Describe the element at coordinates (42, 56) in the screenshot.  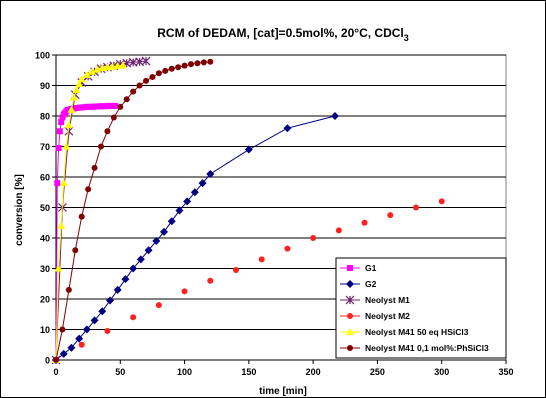
I see `y-tick-label: 100` at that location.